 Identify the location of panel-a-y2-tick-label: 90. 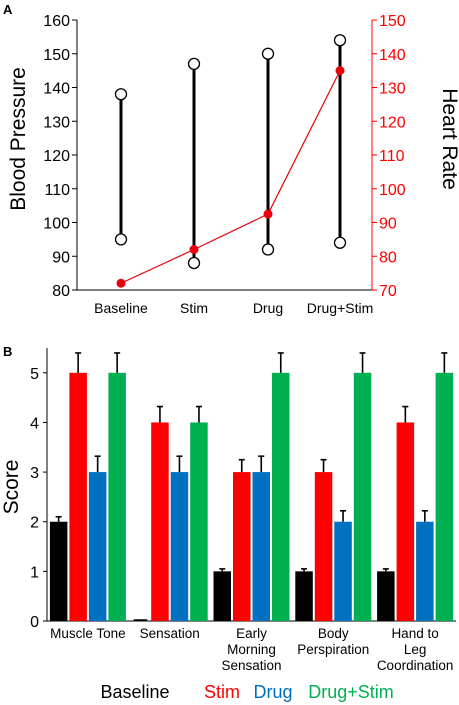
(388, 224).